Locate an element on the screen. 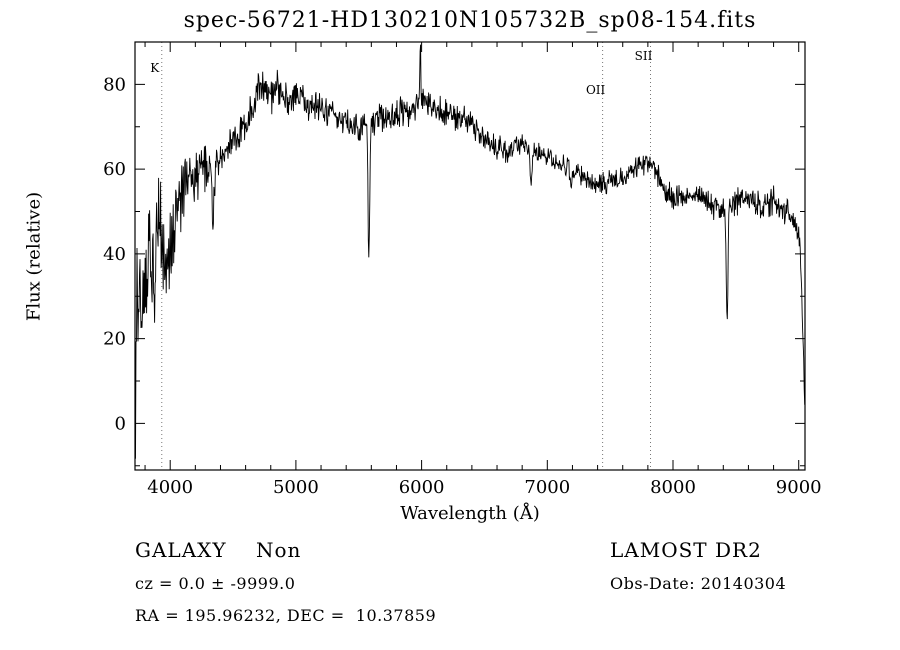 The height and width of the screenshot is (650, 900). y-tick-label: 0 is located at coordinates (120, 423).